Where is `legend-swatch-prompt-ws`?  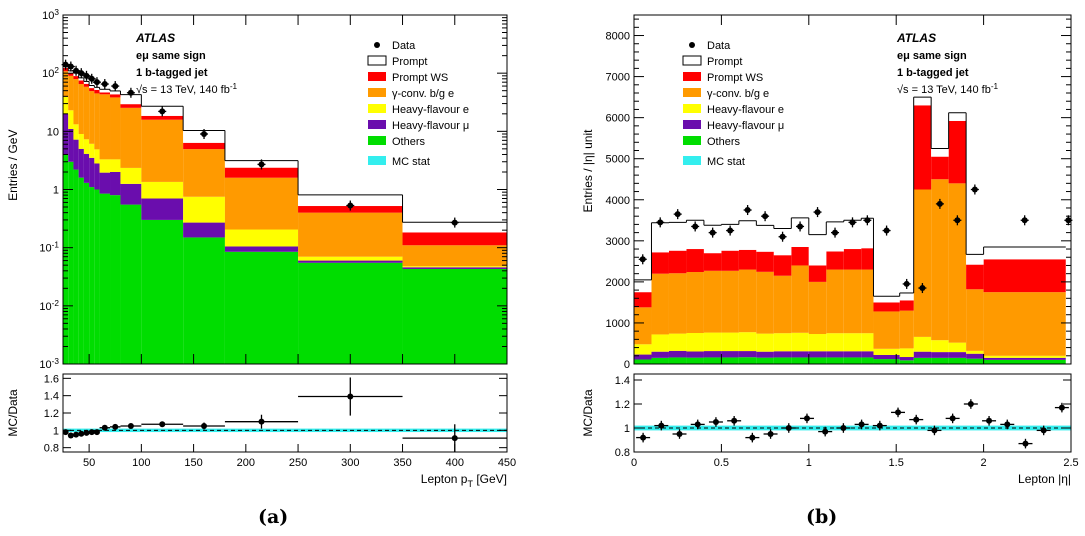 legend-swatch-prompt-ws is located at coordinates (377, 76).